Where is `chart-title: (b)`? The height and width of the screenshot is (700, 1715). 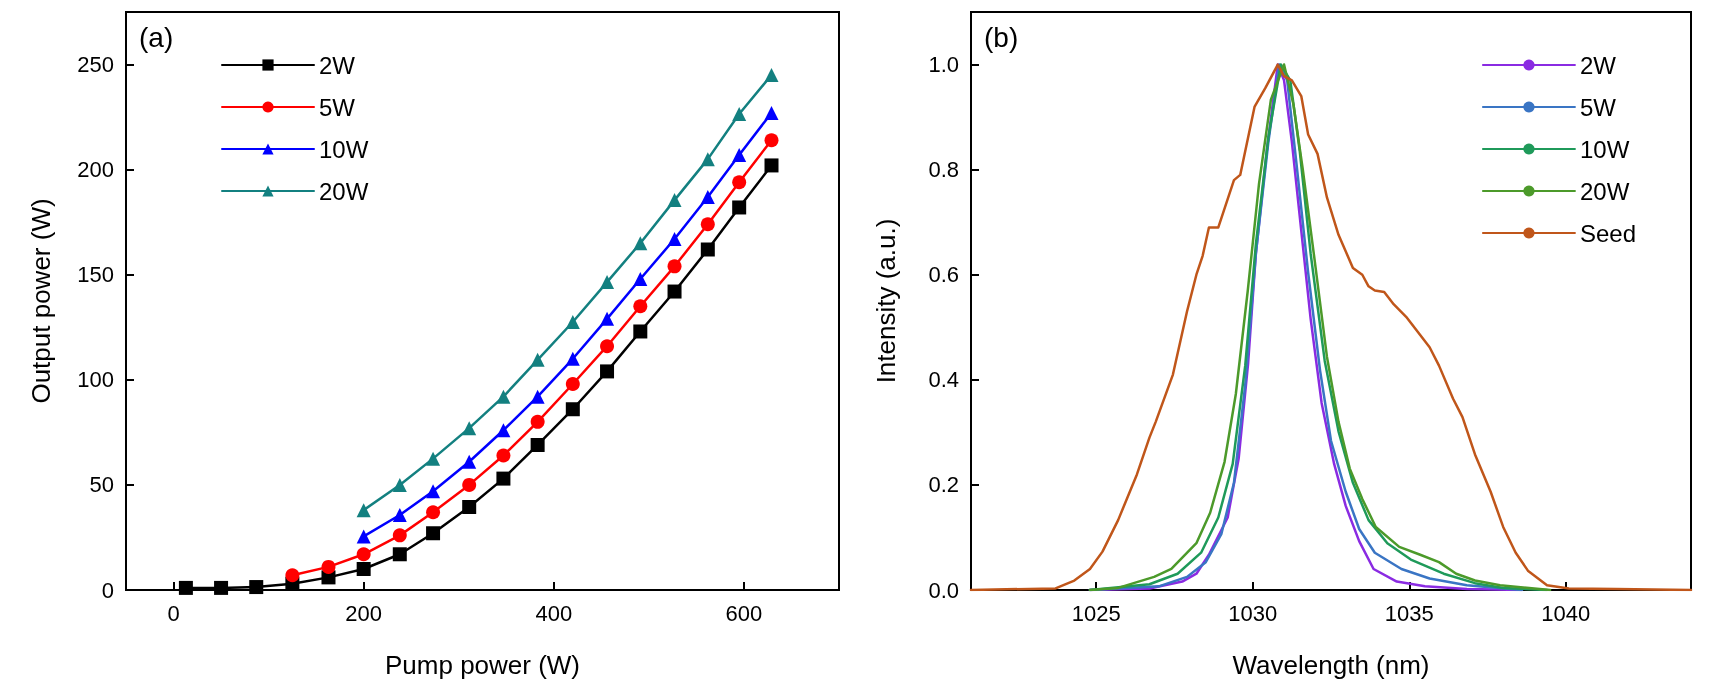 chart-title: (b) is located at coordinates (1001, 37).